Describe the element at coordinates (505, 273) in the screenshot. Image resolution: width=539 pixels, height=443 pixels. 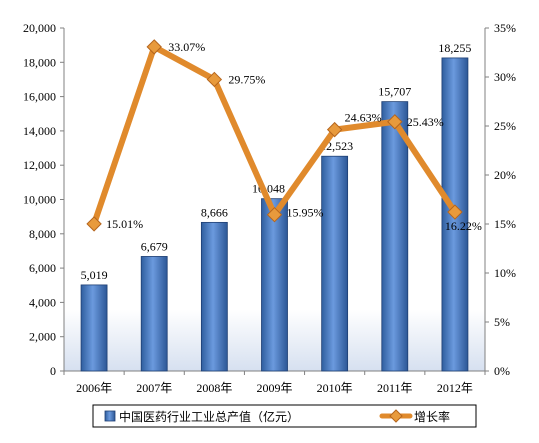
I see `y-right-tick-label: 10%` at that location.